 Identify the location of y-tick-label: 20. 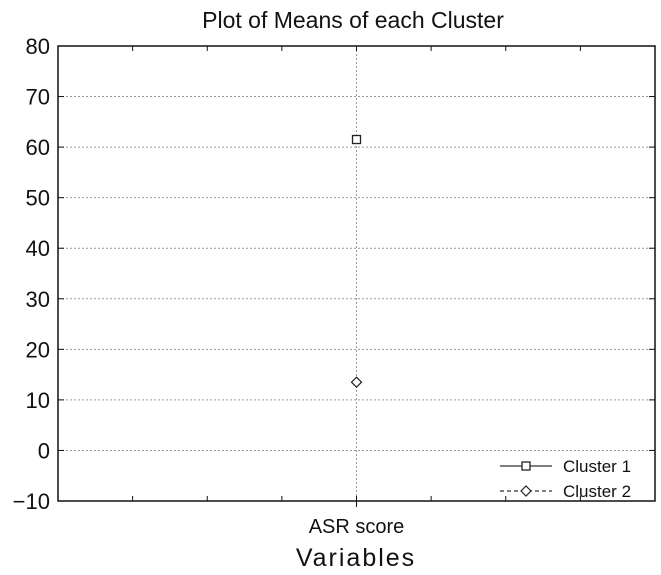
(38, 349).